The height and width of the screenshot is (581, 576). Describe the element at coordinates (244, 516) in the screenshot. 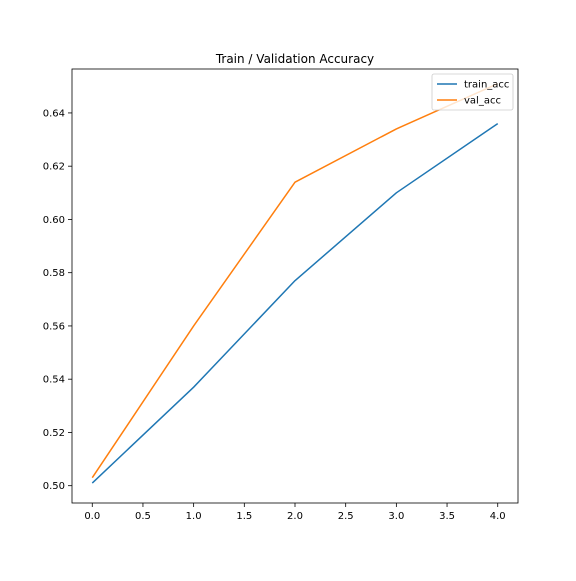

I see `x-tick-label: 1.5` at that location.